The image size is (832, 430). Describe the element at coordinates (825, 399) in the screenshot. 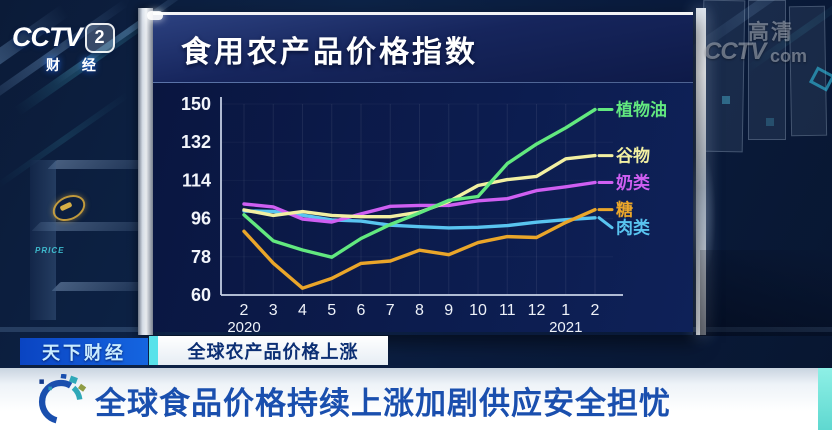

I see `headline-right-stripe` at that location.